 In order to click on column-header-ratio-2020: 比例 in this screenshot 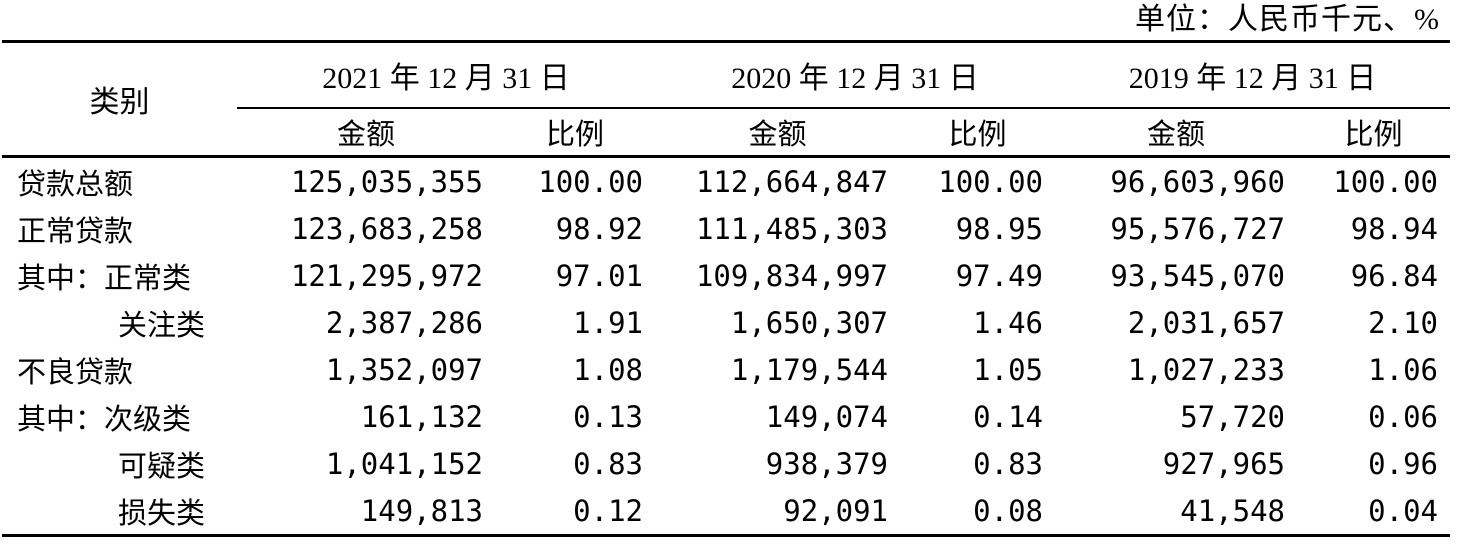, I will do `click(977, 133)`.